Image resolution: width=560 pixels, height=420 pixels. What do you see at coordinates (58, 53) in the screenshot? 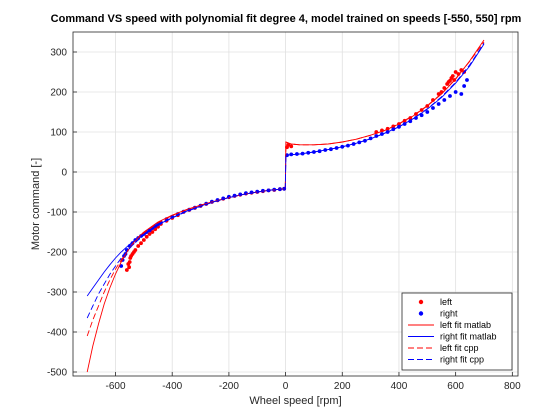
I see `y-tick-label: 300` at bounding box center [58, 53].